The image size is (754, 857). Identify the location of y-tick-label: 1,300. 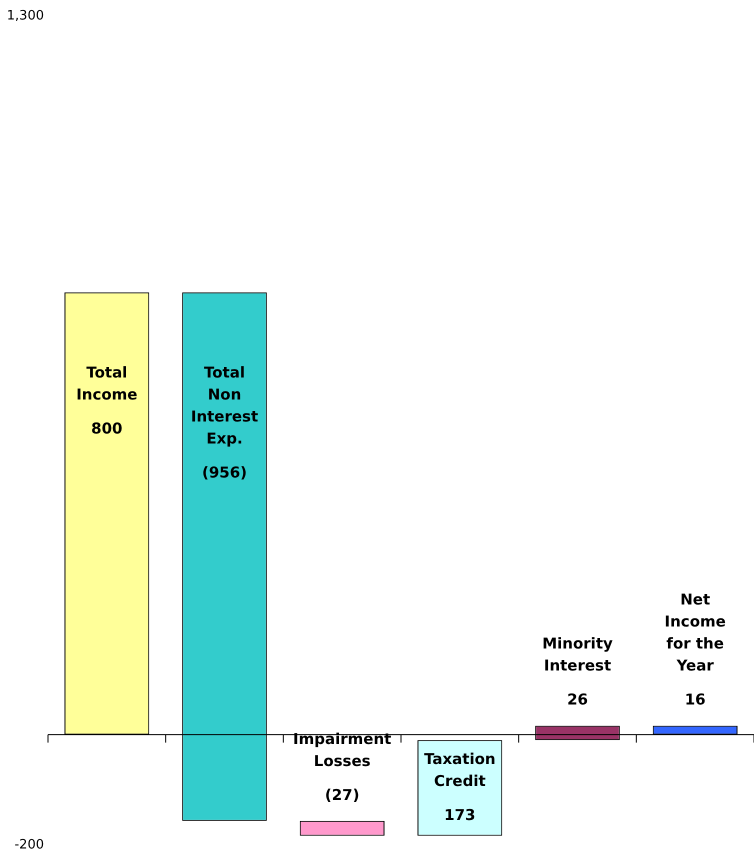
(25, 16).